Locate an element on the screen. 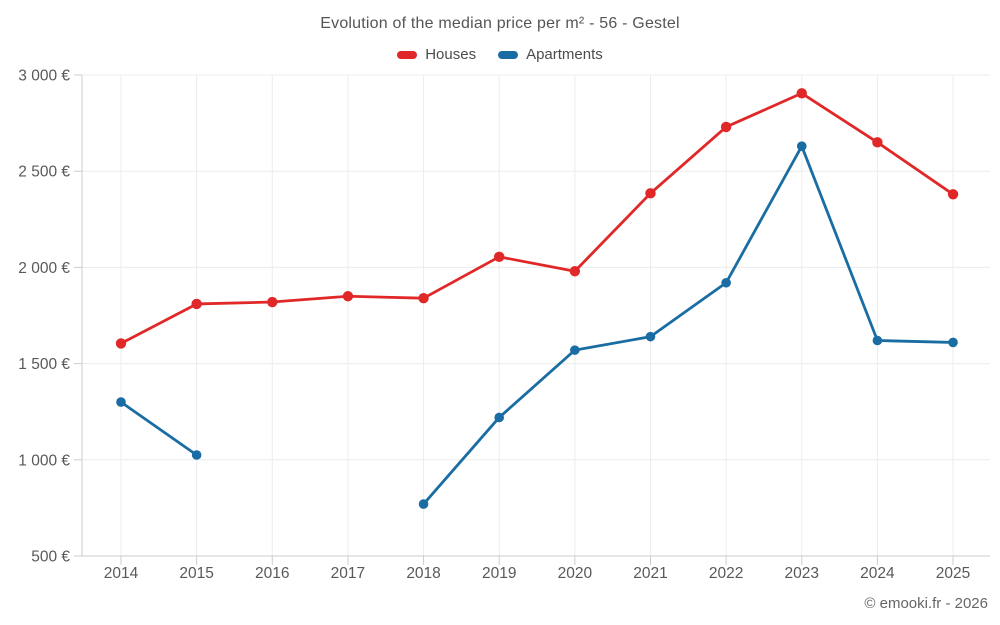 The image size is (1000, 625). copyright-text: © emooki.fr - 2026 is located at coordinates (926, 603).